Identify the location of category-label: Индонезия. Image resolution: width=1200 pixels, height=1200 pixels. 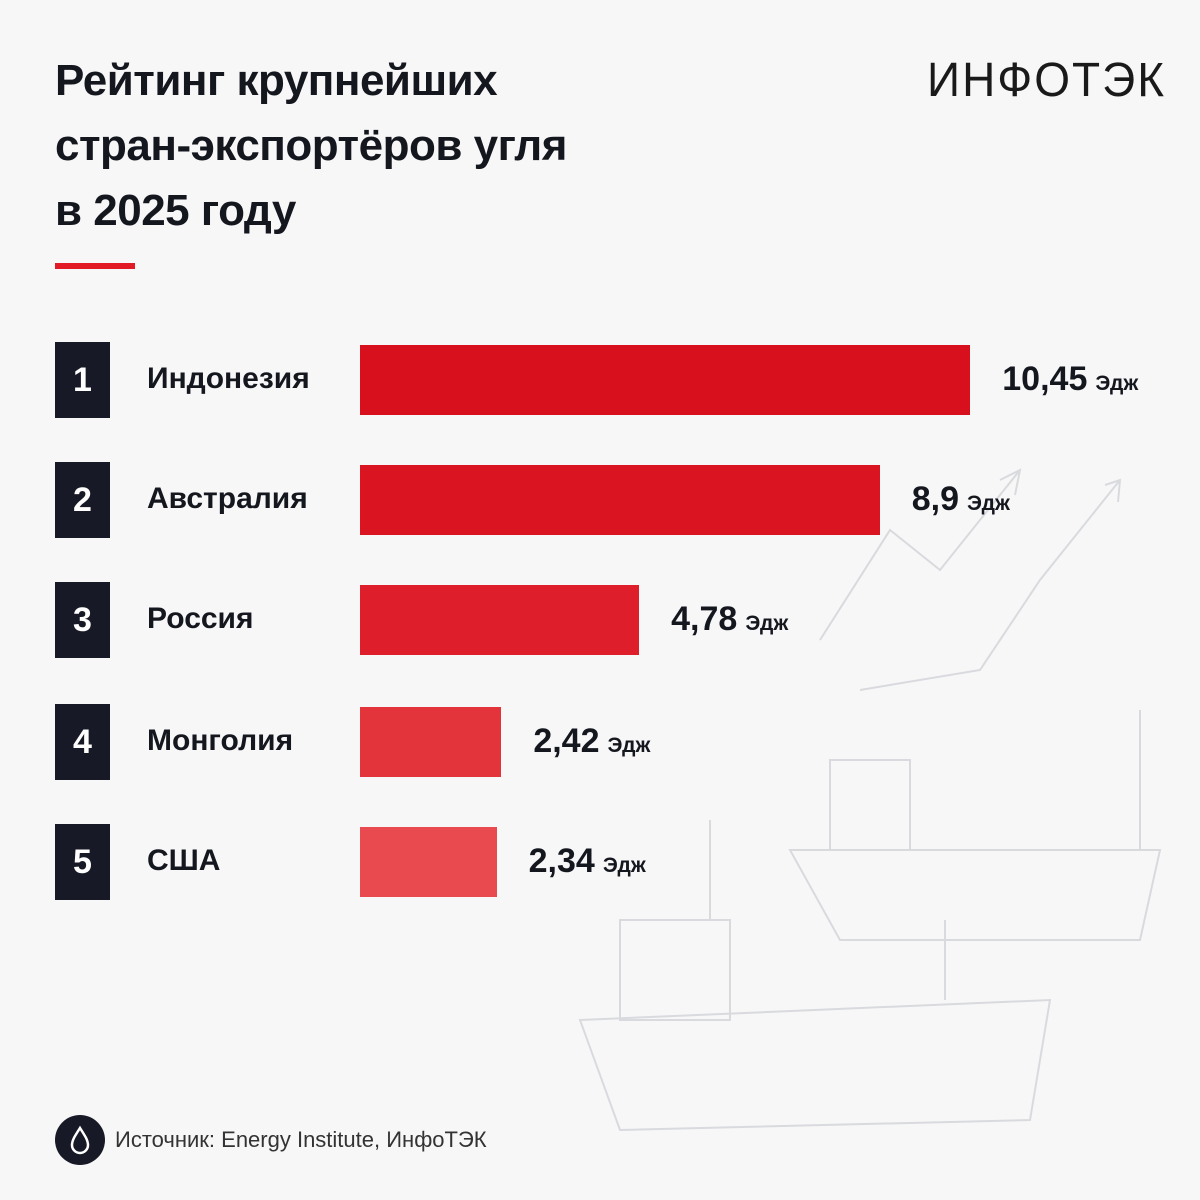
(228, 378).